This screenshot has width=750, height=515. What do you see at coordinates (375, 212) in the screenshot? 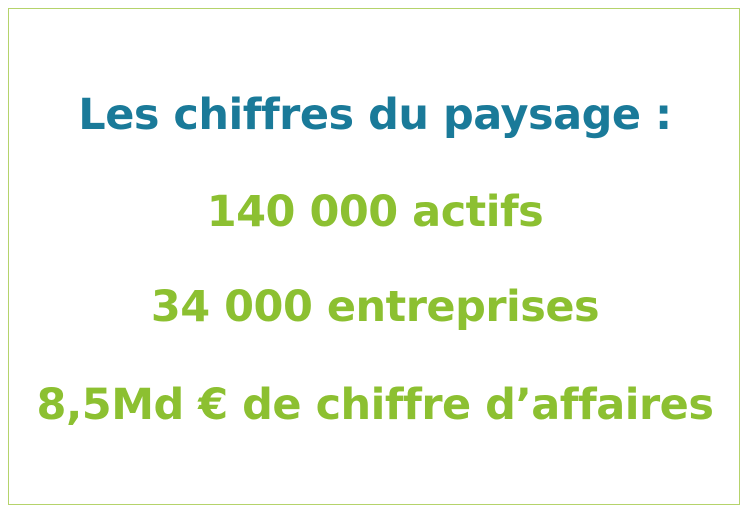
I see `stat-workers: 140 000 actifs` at bounding box center [375, 212].